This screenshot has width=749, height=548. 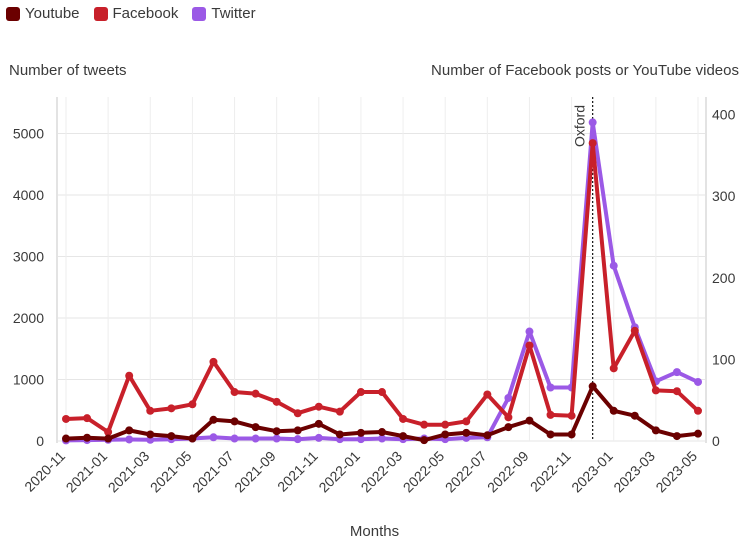 What do you see at coordinates (145, 13) in the screenshot?
I see `legend-label-facebook: Facebook` at bounding box center [145, 13].